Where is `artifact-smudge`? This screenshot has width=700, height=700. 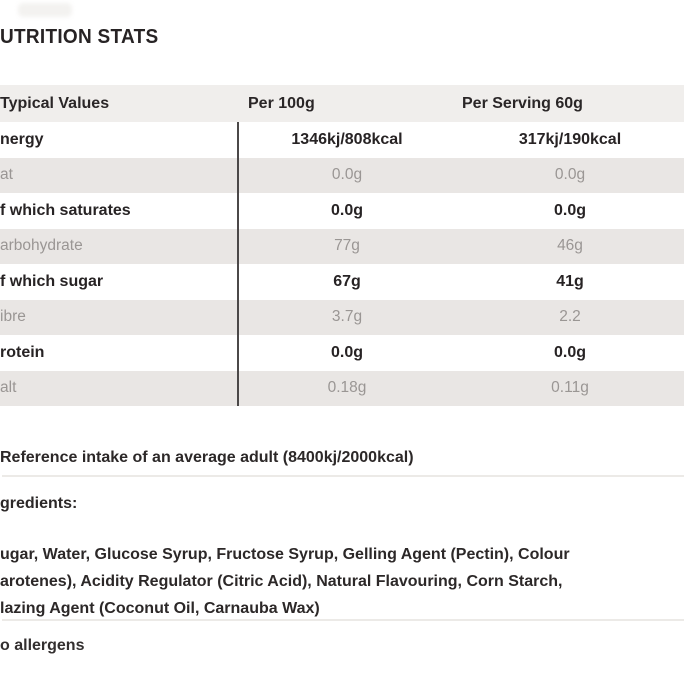
artifact-smudge is located at coordinates (45, 10).